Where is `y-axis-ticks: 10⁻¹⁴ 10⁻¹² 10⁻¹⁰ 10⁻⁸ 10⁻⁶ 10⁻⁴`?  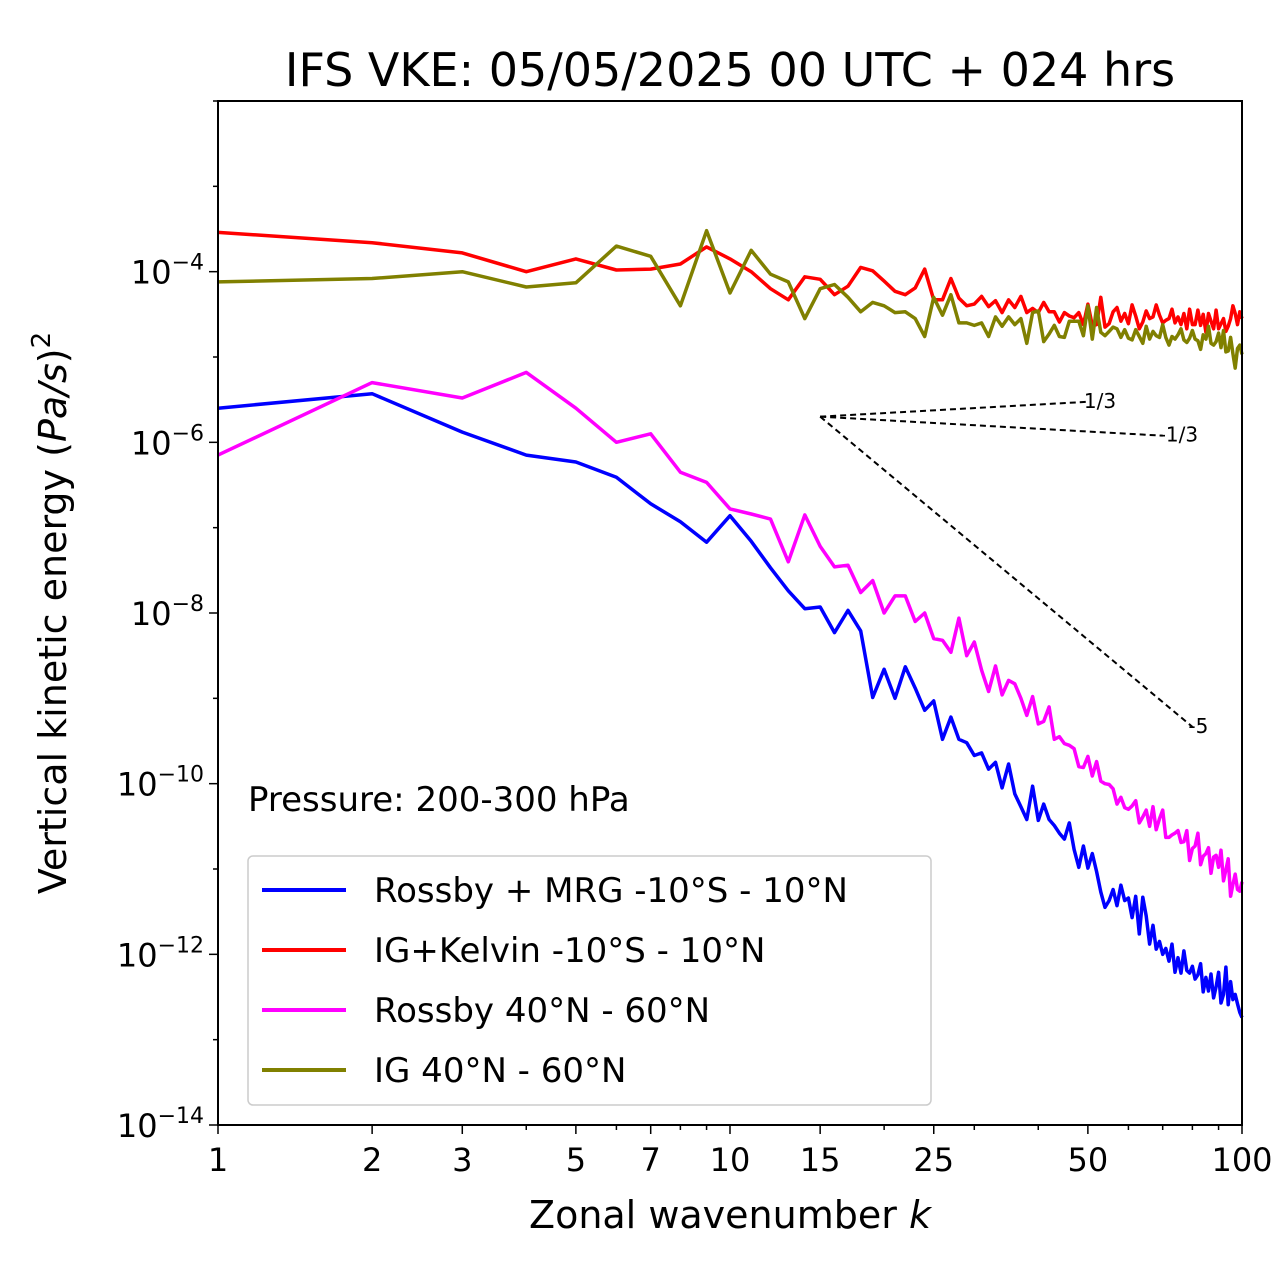 y-axis-ticks: 10⁻¹⁴ 10⁻¹² 10⁻¹⁰ 10⁻⁸ 10⁻⁶ 10⁻⁴ is located at coordinates (167, 622).